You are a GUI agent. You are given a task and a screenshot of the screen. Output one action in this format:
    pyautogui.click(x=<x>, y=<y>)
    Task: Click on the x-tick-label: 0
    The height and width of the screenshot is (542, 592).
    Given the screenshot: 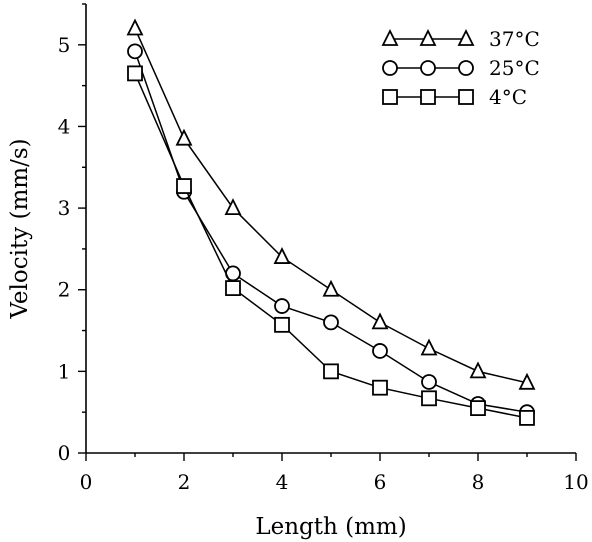 What is the action you would take?
    pyautogui.click(x=86, y=482)
    